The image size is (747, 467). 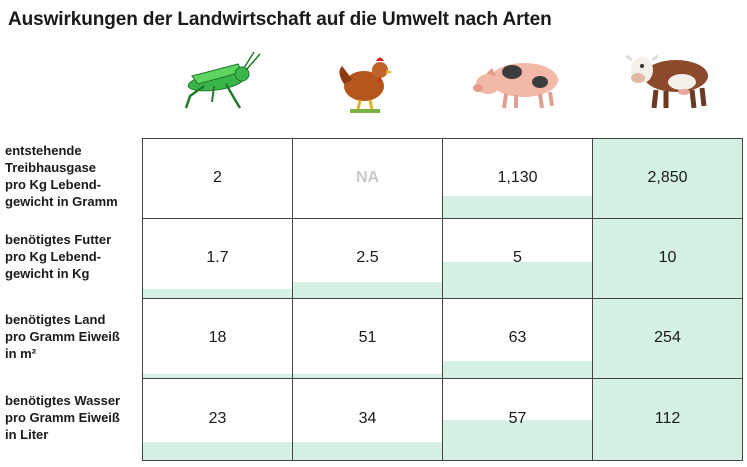 What do you see at coordinates (47, 273) in the screenshot?
I see `row-label-line: gewicht in Kg` at bounding box center [47, 273].